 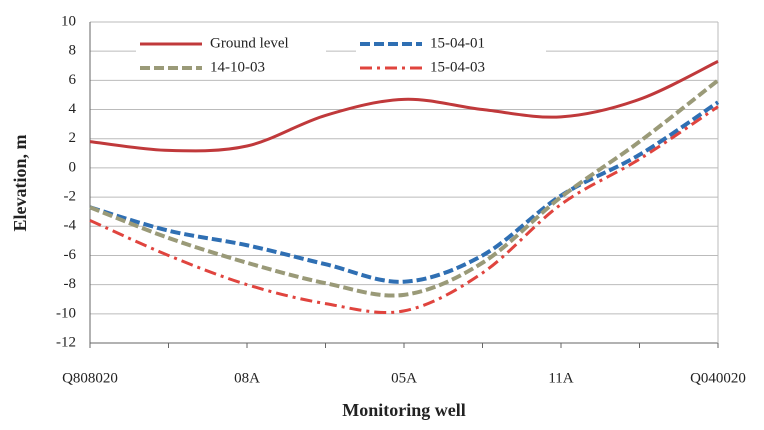 I want to click on legend-label: Ground level, so click(x=249, y=43).